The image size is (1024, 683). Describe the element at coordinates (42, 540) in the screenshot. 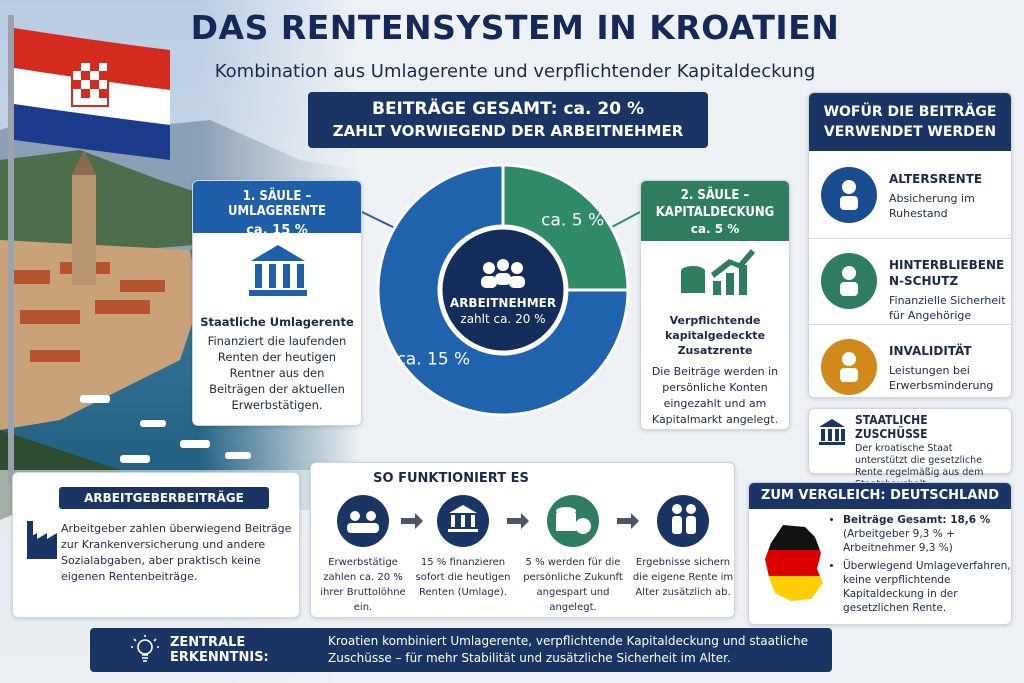

I see `factory-icon` at that location.